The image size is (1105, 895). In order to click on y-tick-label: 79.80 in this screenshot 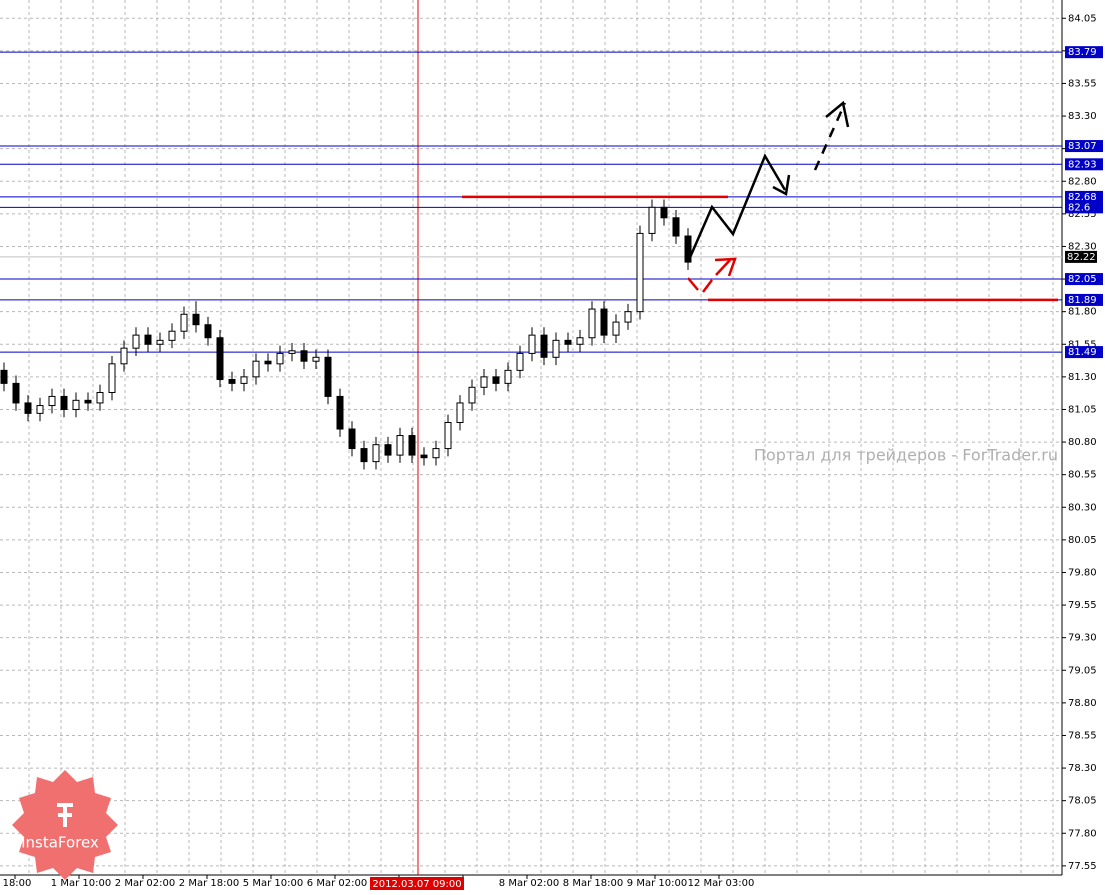, I will do `click(1082, 572)`.